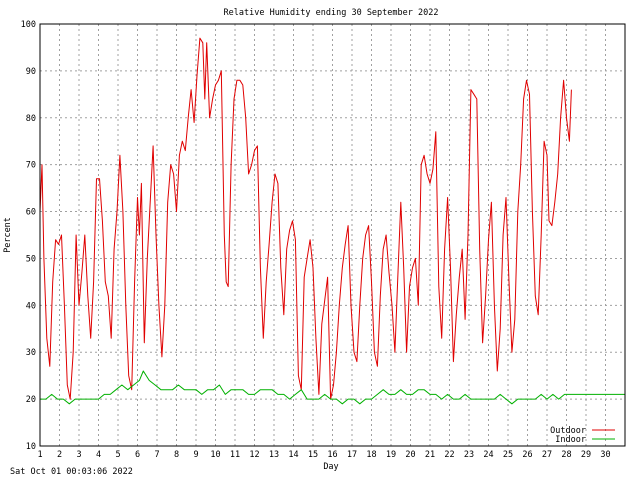 This screenshot has height=480, width=640. What do you see at coordinates (31, 259) in the screenshot?
I see `y-tick-label: 50` at bounding box center [31, 259].